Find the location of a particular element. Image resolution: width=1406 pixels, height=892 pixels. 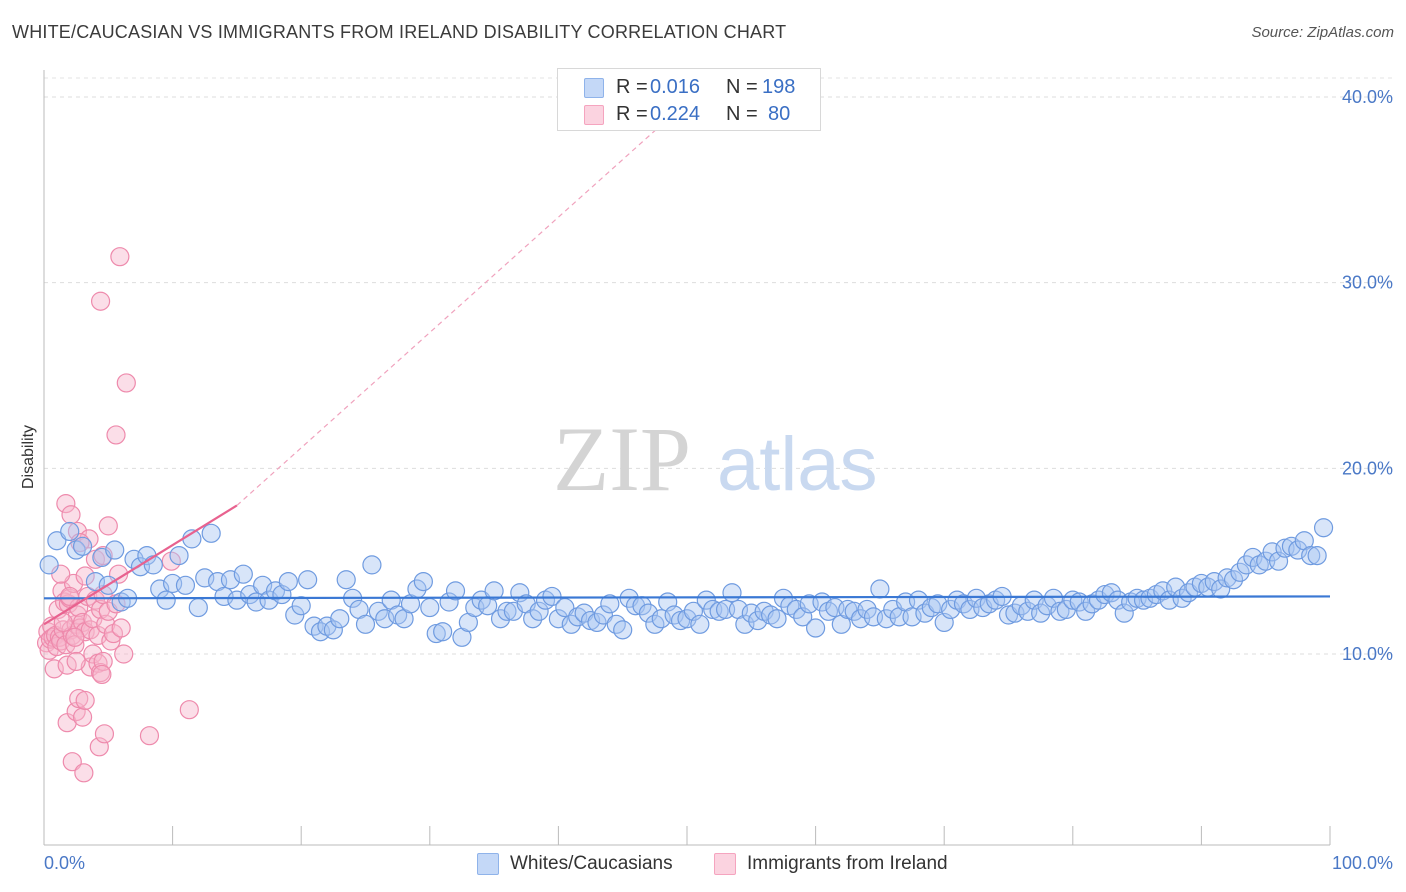

y-axis-label: Disability is located at coordinates (28, 457).